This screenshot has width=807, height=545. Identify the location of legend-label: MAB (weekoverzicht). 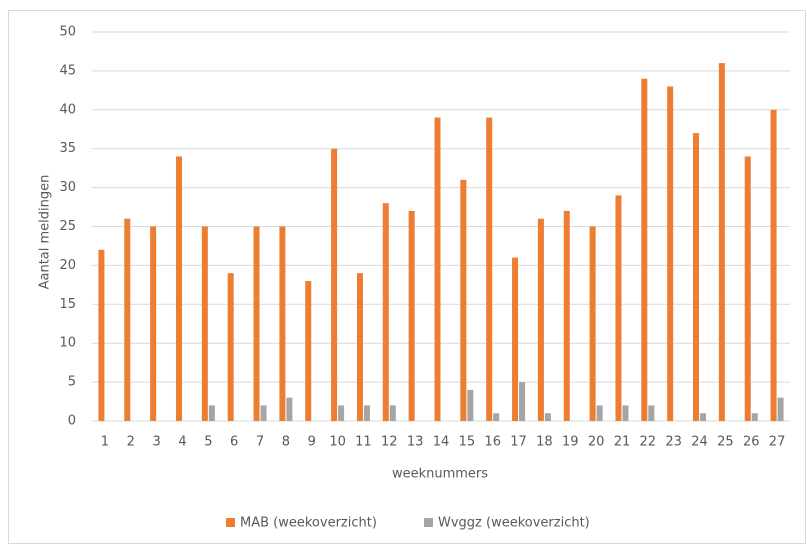
(308, 523).